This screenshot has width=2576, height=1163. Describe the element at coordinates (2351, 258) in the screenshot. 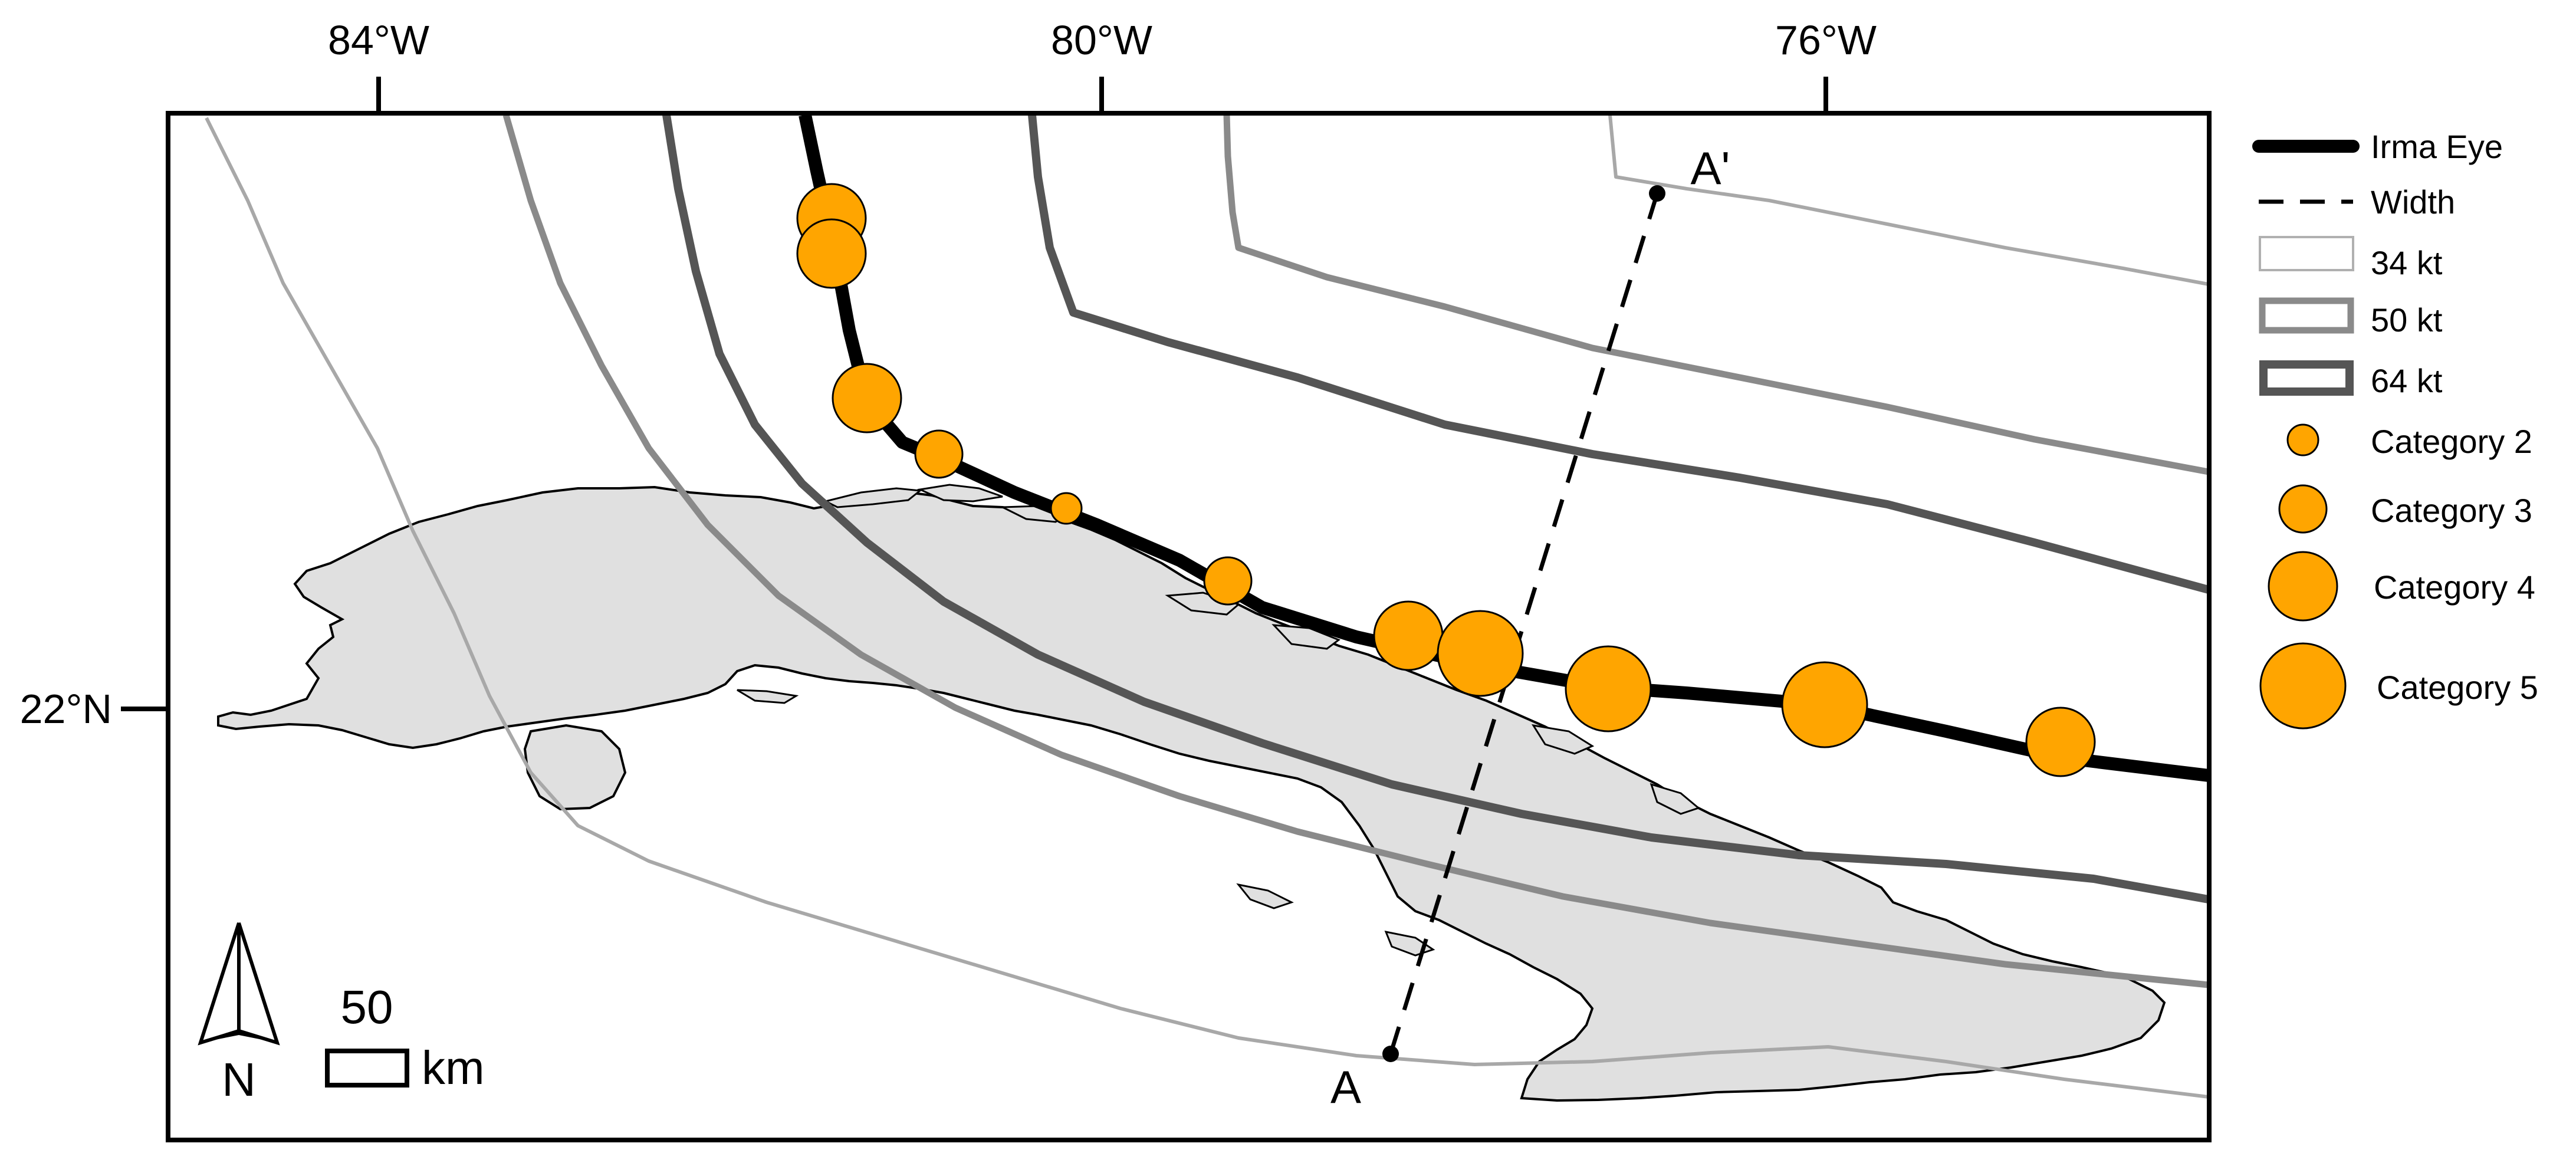

I see `legend-item-34kt: 34 kt` at that location.